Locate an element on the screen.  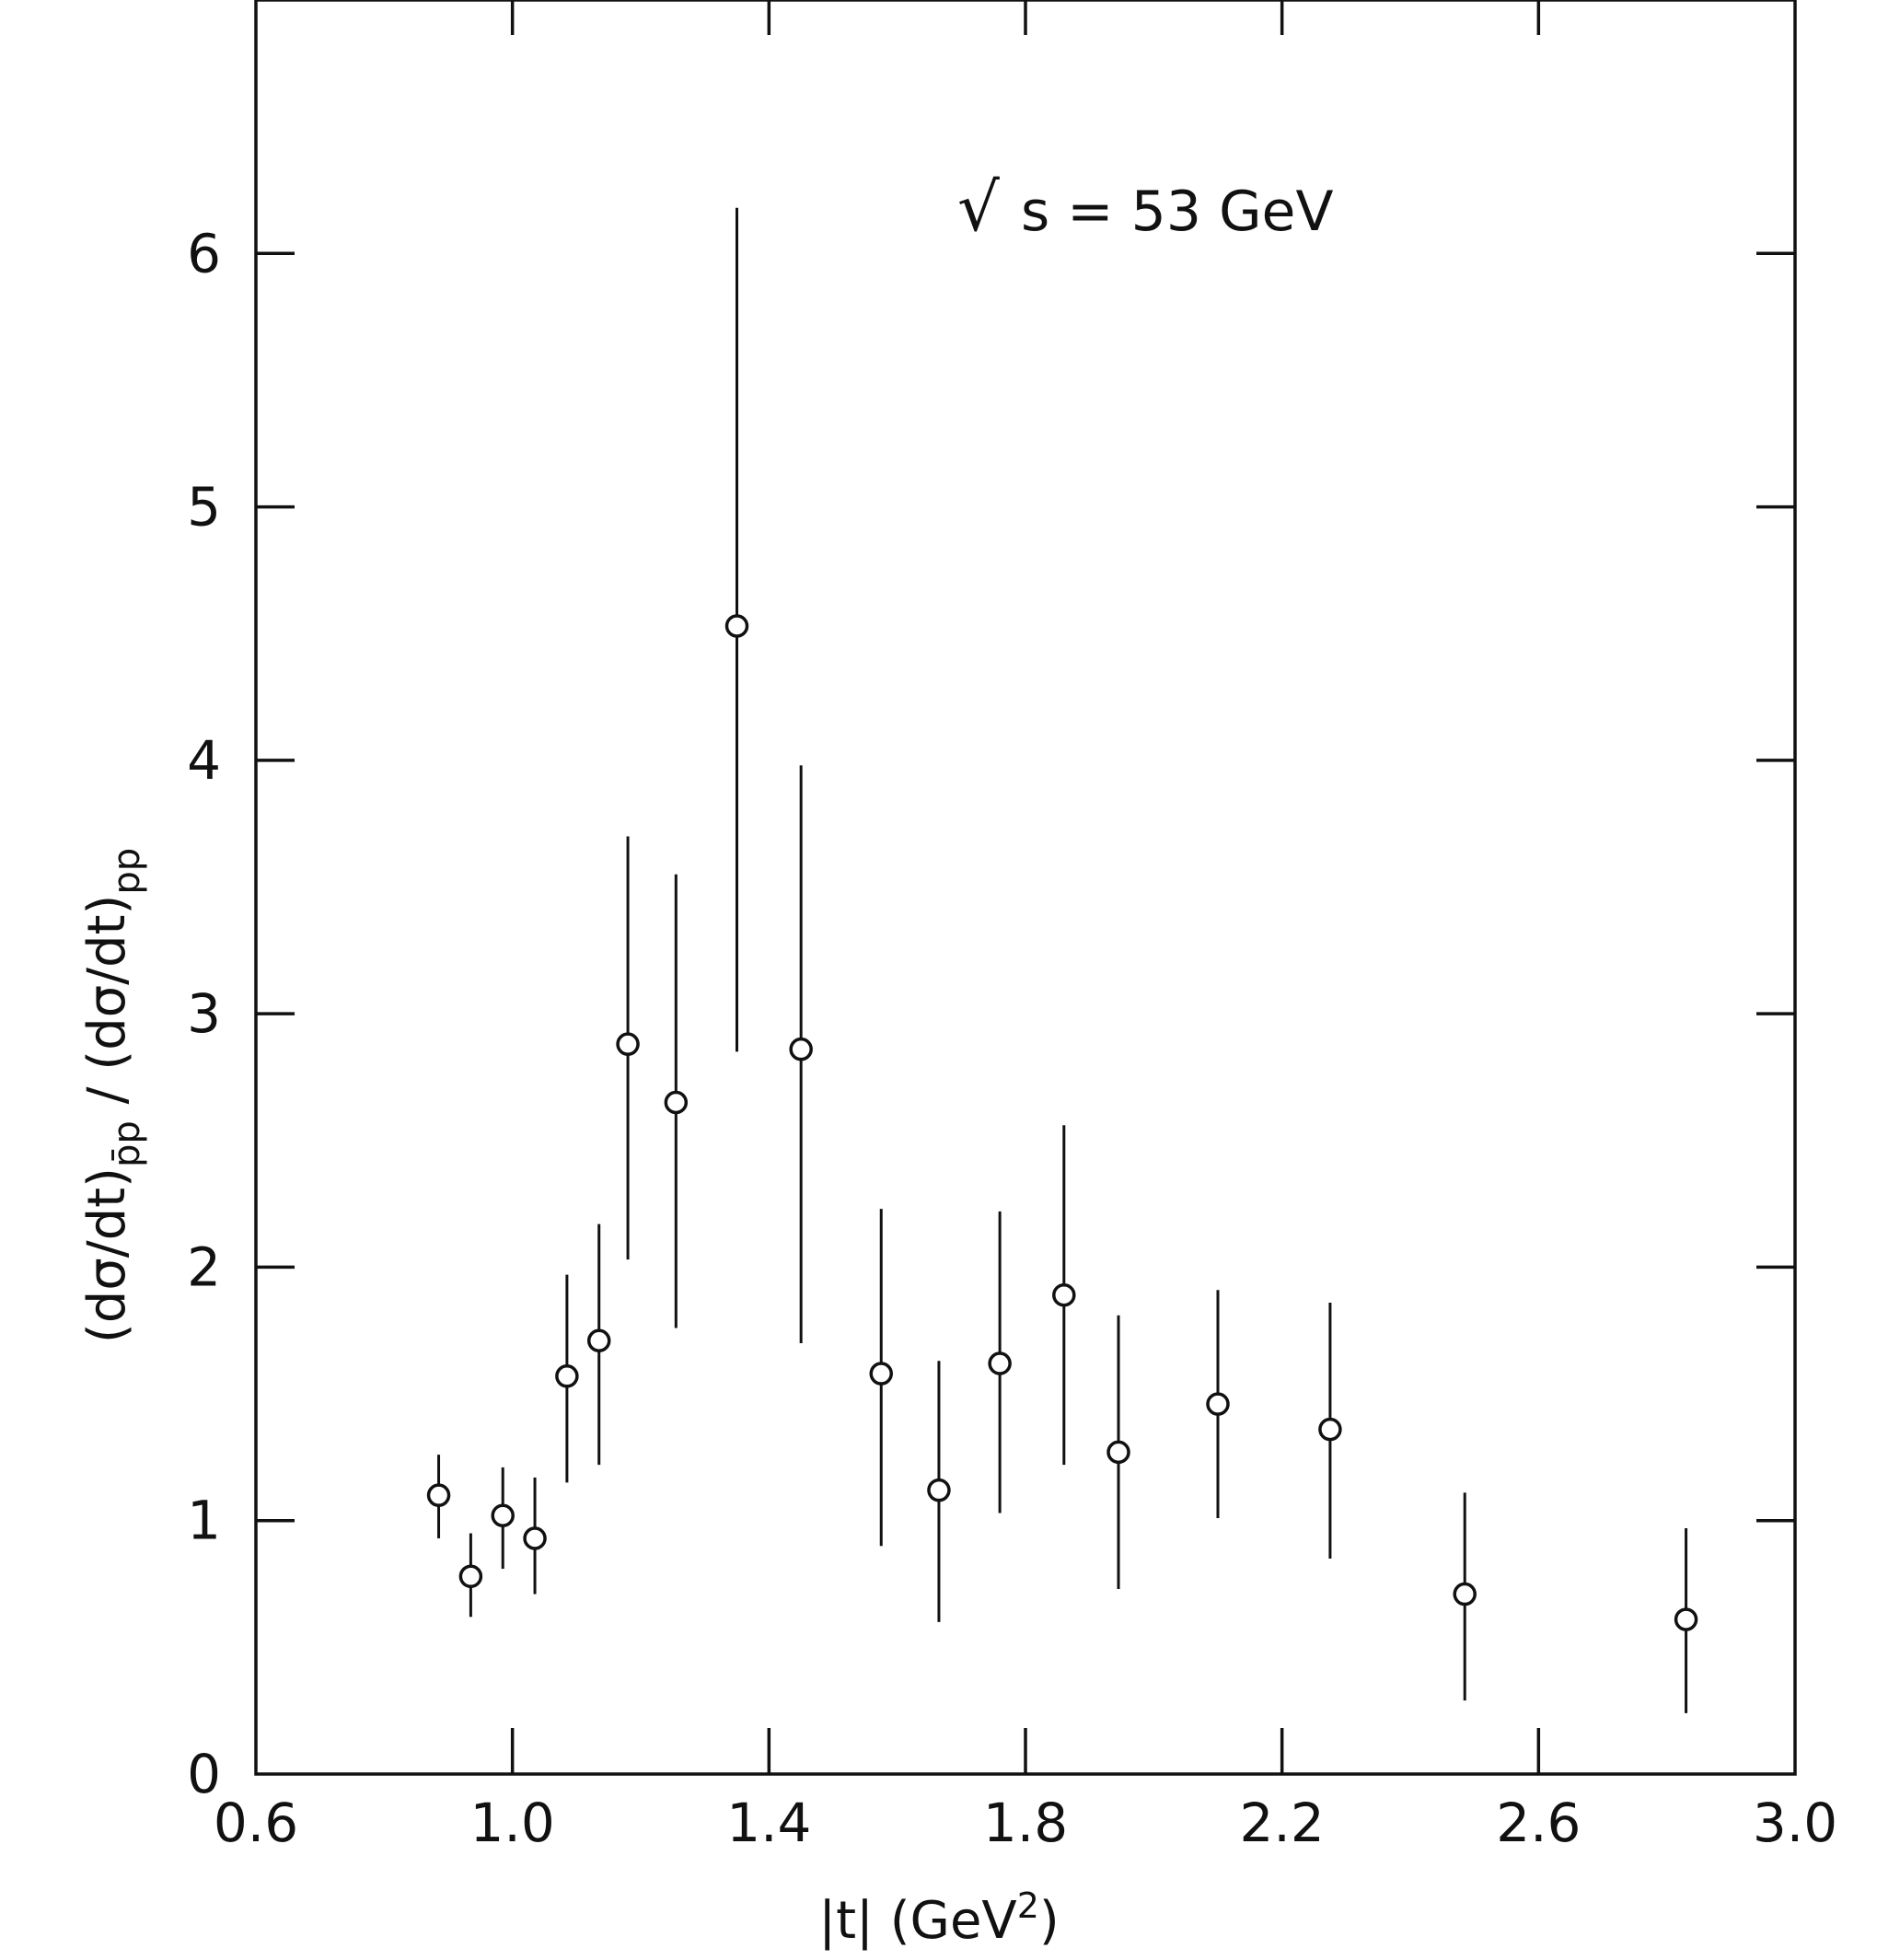
x-tick-label: 2.6 is located at coordinates (1538, 1823).